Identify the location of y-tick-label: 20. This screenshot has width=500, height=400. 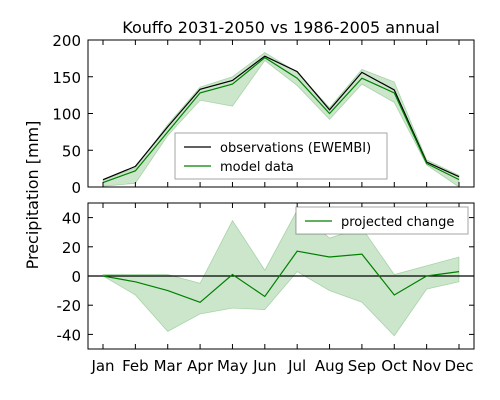
(71, 248).